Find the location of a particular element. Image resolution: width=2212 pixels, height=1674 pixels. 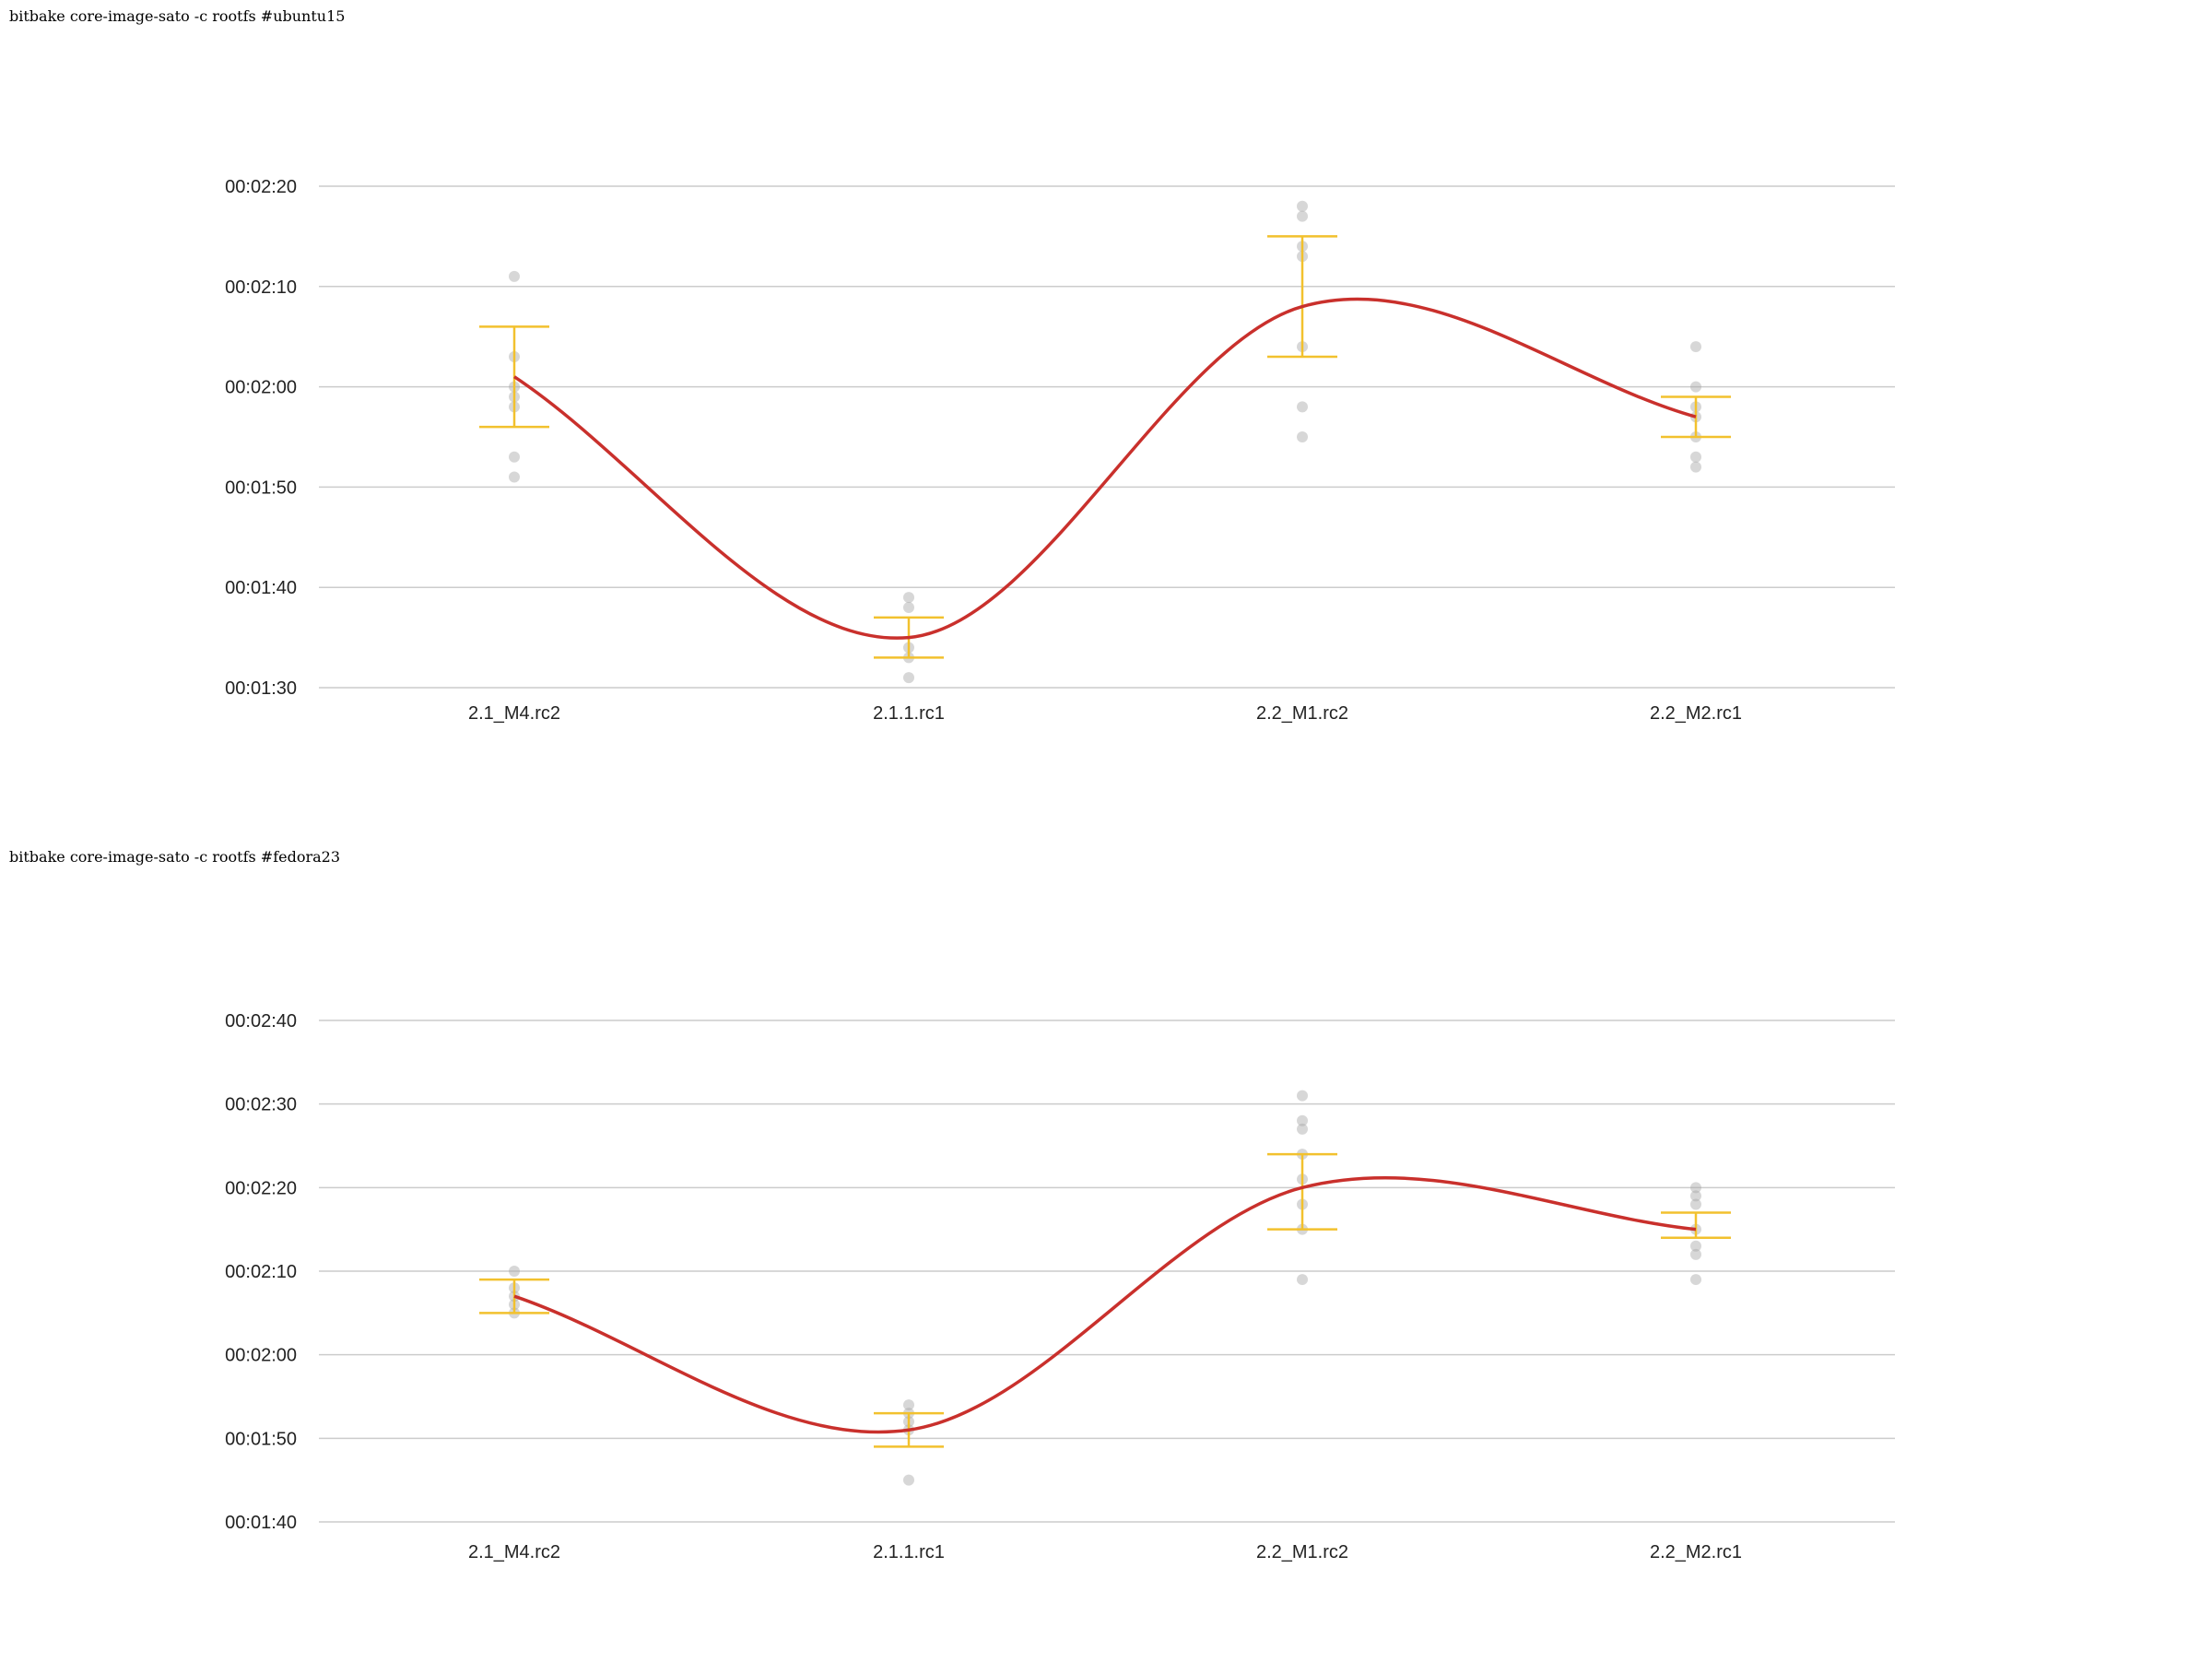

y-tick-label: 00:02:40 is located at coordinates (261, 1022).